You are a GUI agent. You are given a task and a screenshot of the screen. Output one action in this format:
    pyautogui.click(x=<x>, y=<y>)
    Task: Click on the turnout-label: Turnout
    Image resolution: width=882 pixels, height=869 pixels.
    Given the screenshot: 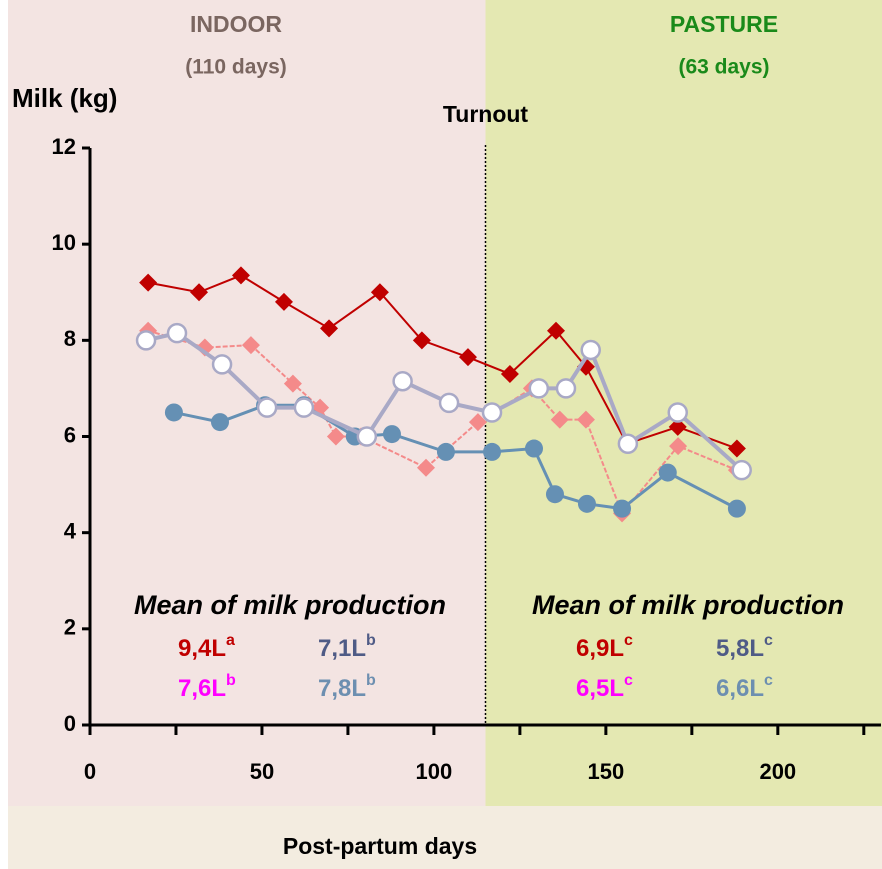 What is the action you would take?
    pyautogui.click(x=485, y=114)
    